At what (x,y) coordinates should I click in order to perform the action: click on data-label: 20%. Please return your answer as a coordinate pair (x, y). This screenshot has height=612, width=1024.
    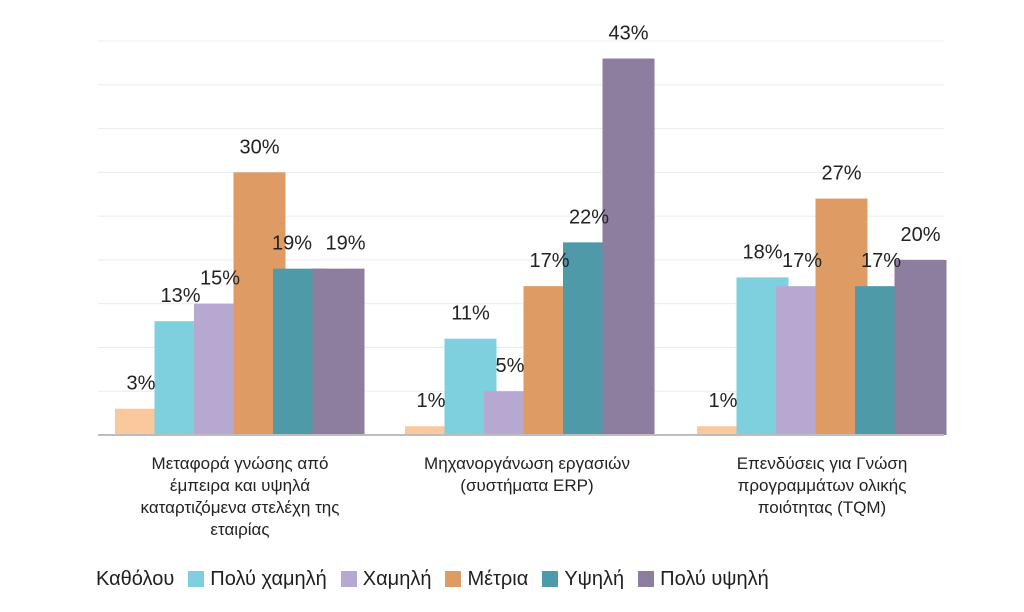
    Looking at the image, I should click on (920, 235).